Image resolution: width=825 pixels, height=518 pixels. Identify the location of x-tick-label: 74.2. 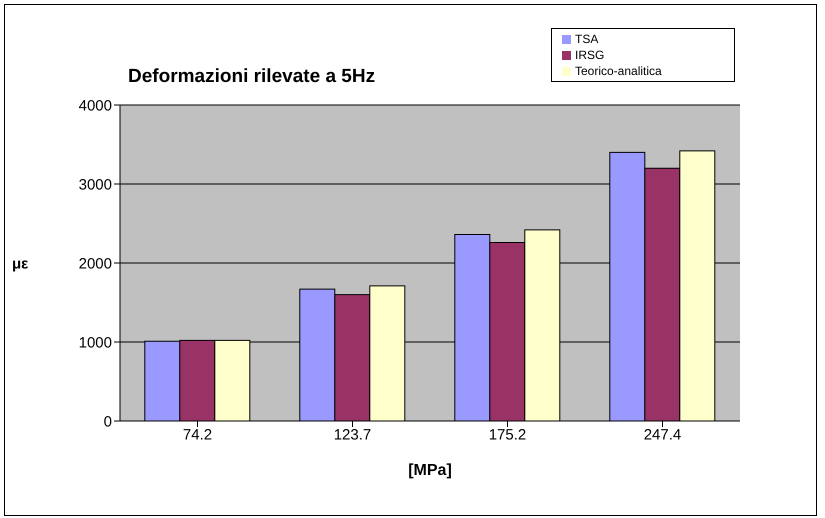
(197, 435).